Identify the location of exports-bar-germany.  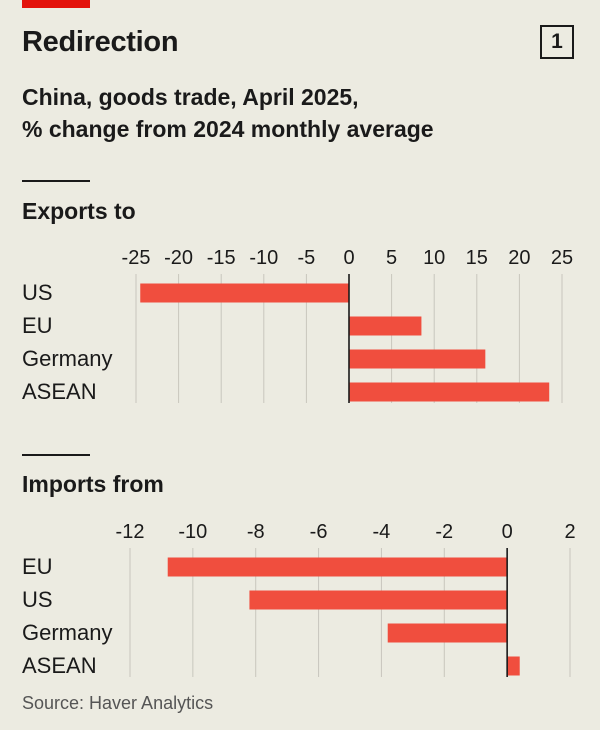
(417, 359).